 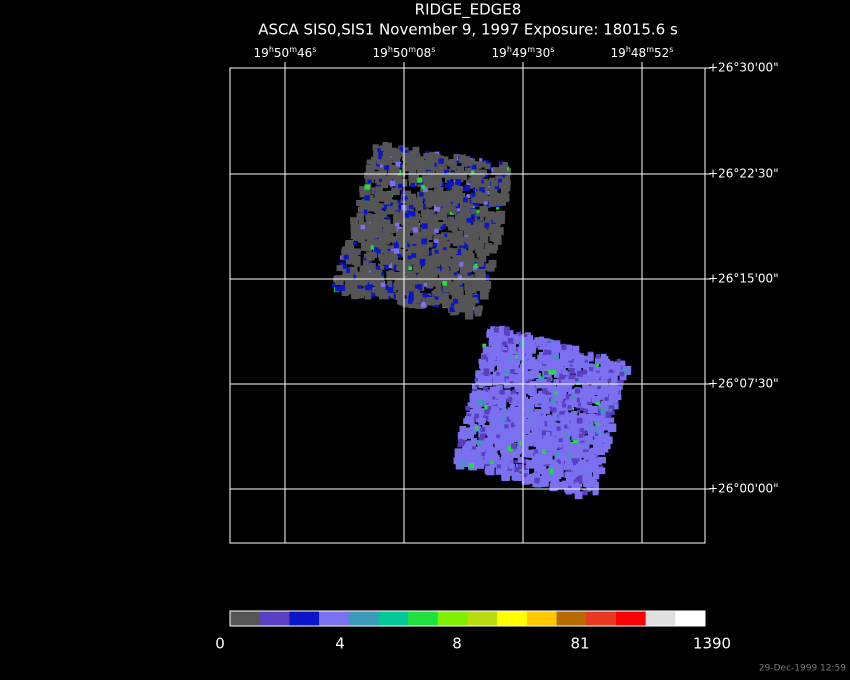 I want to click on dec-label: +26°22'30", so click(x=743, y=174).